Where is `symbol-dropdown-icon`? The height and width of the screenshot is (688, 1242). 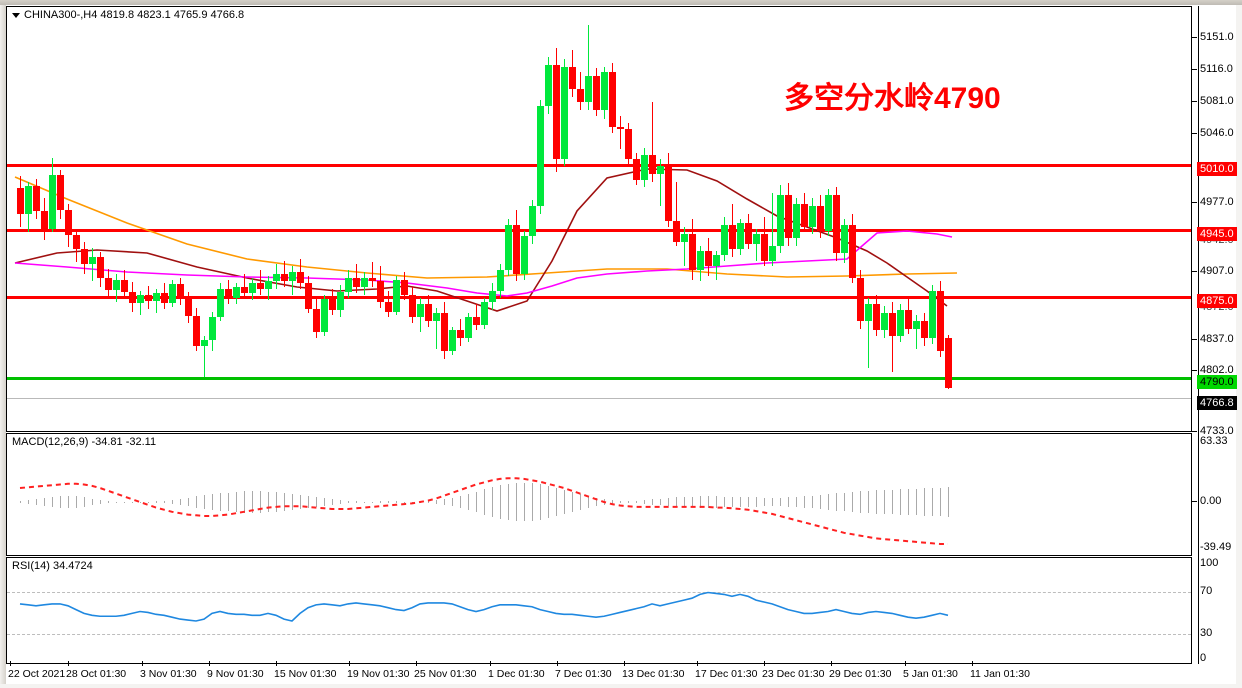 symbol-dropdown-icon is located at coordinates (16, 15).